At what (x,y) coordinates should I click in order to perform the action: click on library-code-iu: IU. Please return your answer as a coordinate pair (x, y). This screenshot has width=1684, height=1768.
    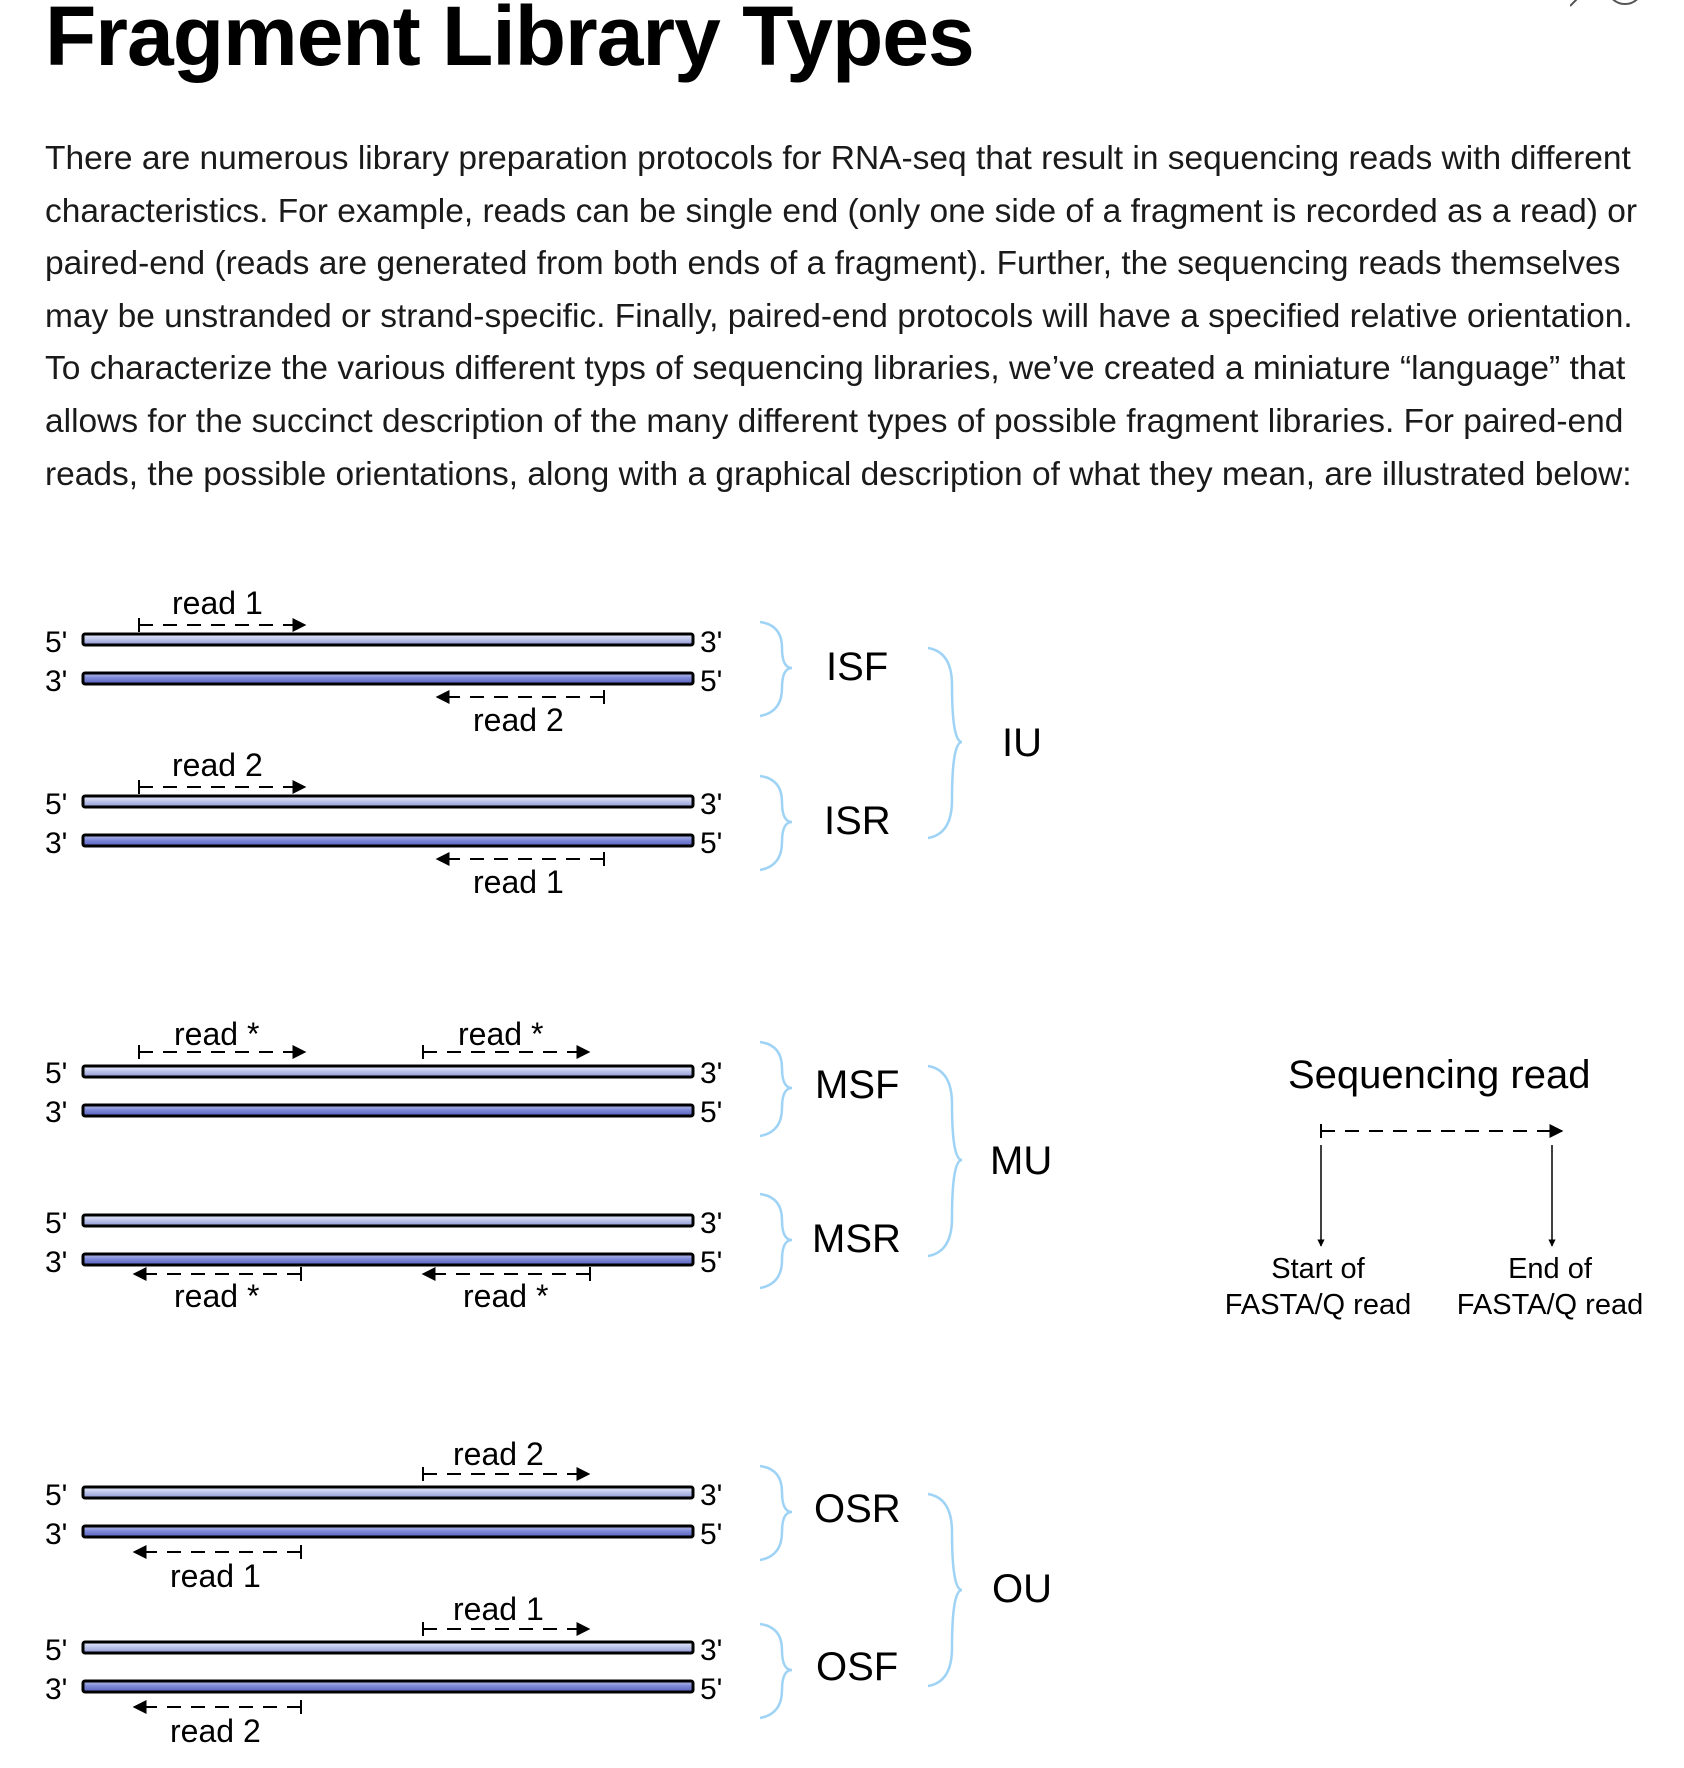
    Looking at the image, I should click on (1022, 743).